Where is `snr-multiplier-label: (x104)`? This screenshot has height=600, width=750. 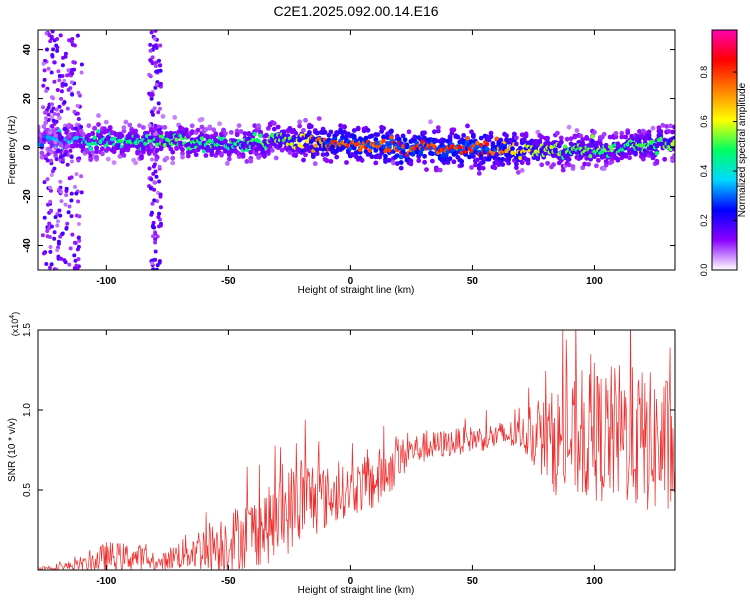 snr-multiplier-label: (x104) is located at coordinates (14, 324).